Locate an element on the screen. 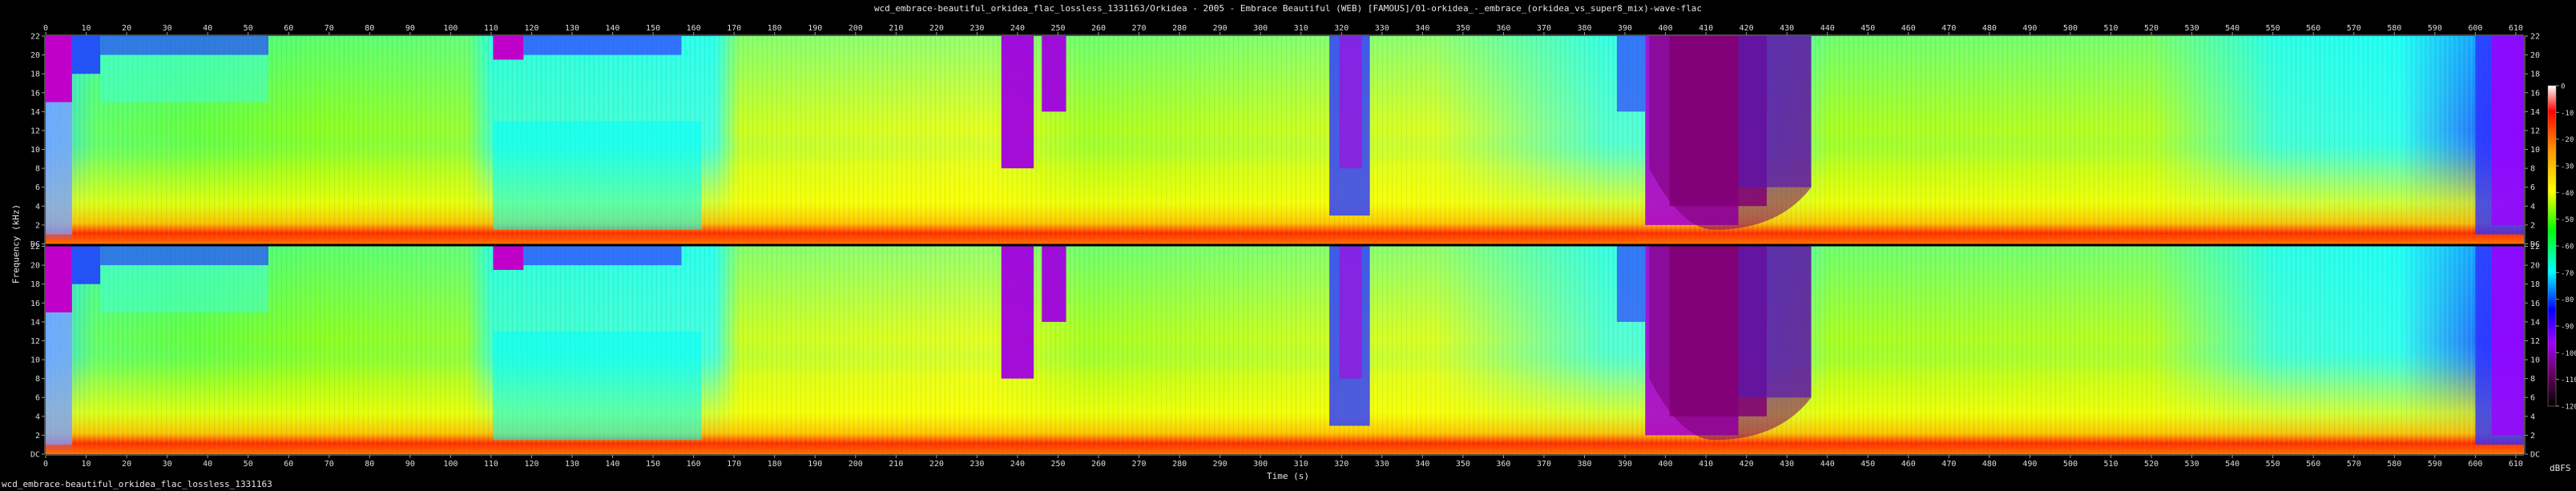 This screenshot has width=2576, height=491. x-tick-label: 410 is located at coordinates (1706, 464).